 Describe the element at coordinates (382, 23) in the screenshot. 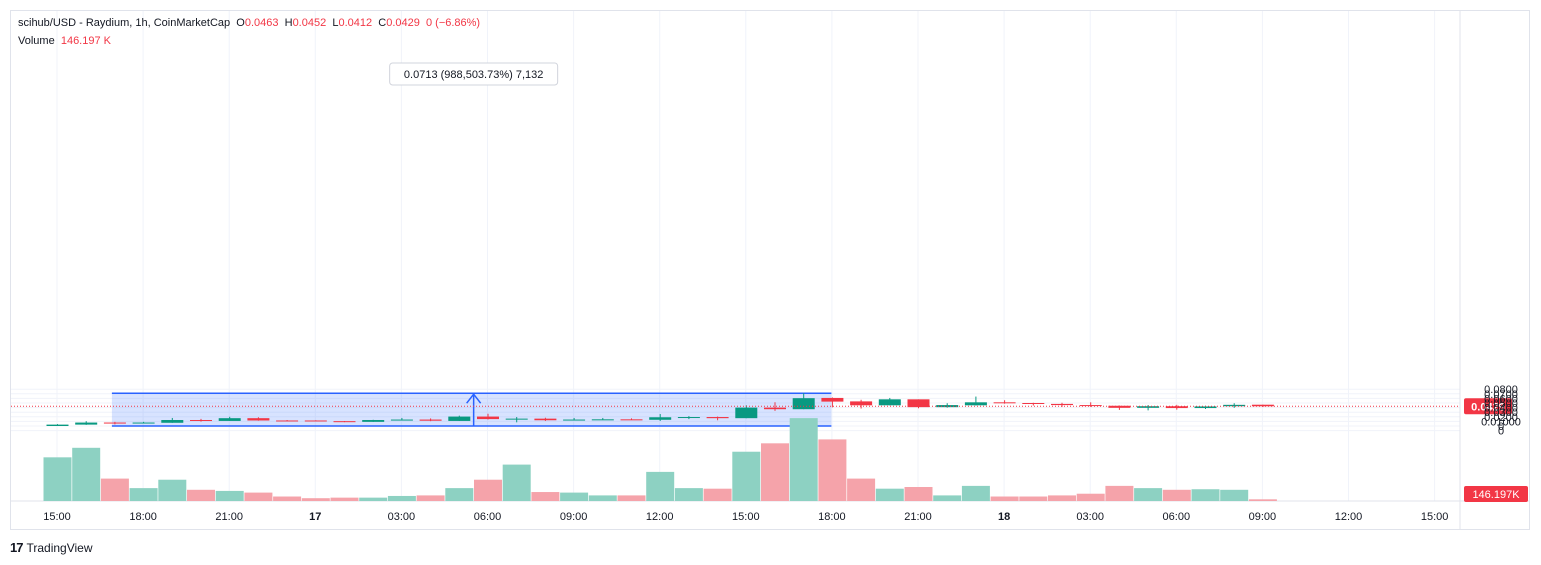

I see `close-label: C` at that location.